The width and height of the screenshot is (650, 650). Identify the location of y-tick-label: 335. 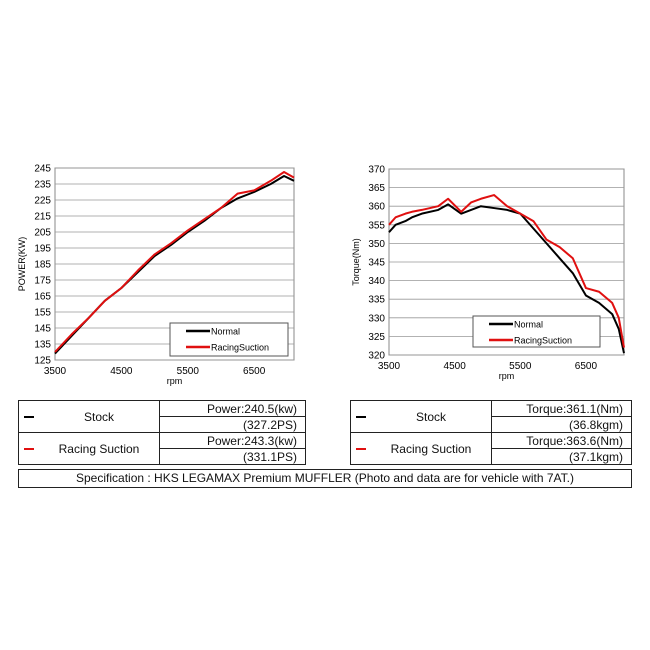
(376, 300).